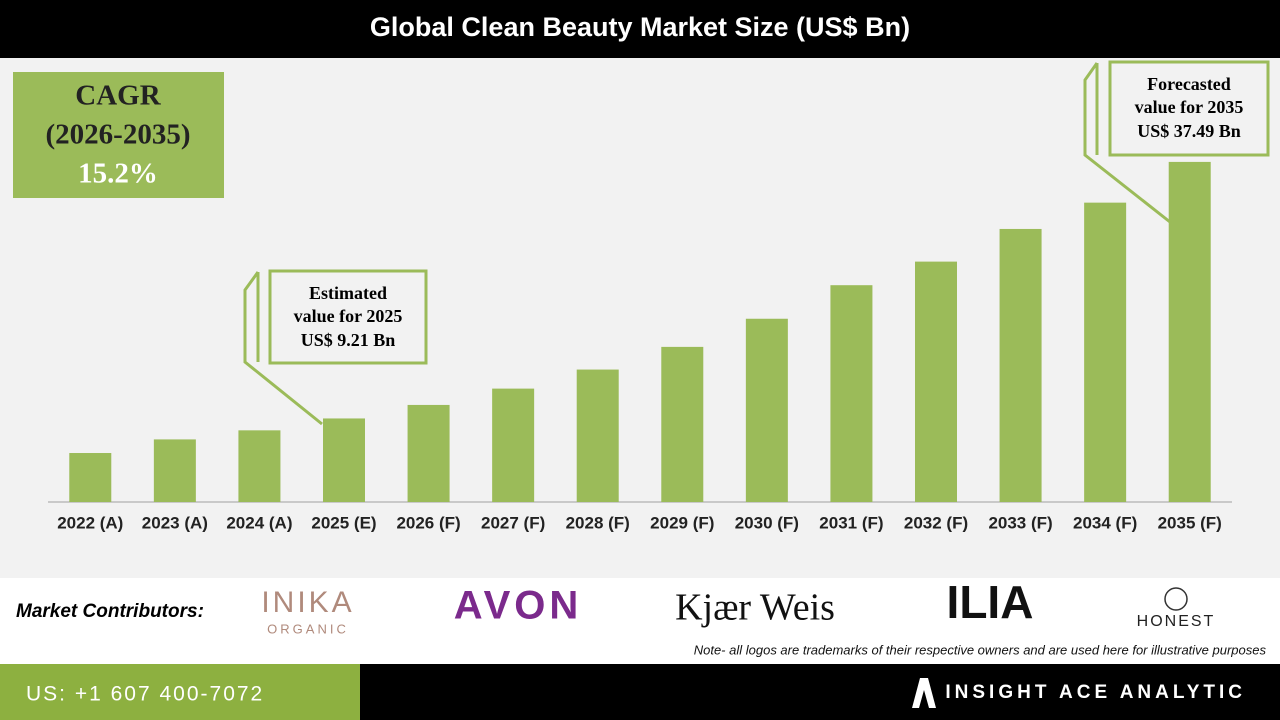 This screenshot has height=720, width=1280. Describe the element at coordinates (598, 522) in the screenshot. I see `x-tick-label: 2028 (F)` at that location.